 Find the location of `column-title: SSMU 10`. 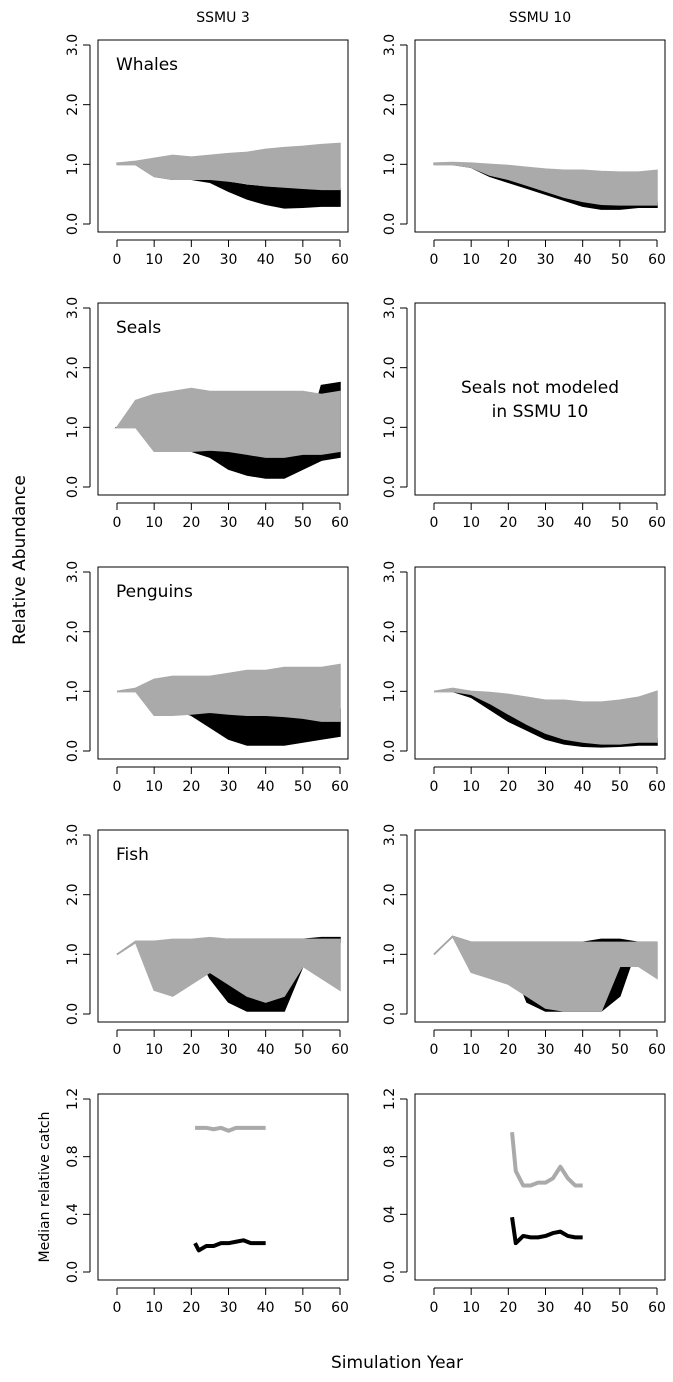

column-title: SSMU 10 is located at coordinates (540, 18).